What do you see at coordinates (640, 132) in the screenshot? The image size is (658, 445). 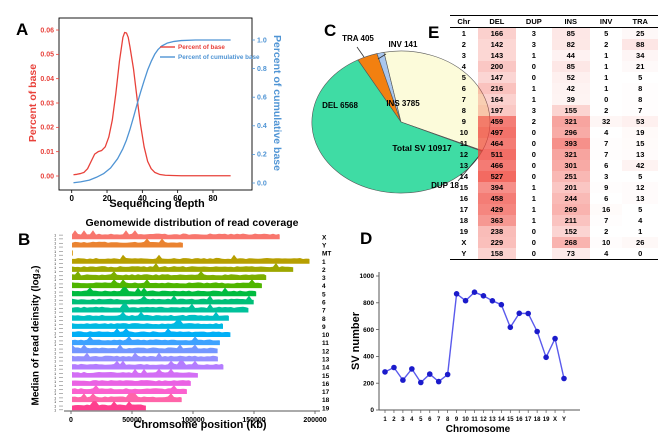 I see `table-cell: 19` at bounding box center [640, 132].